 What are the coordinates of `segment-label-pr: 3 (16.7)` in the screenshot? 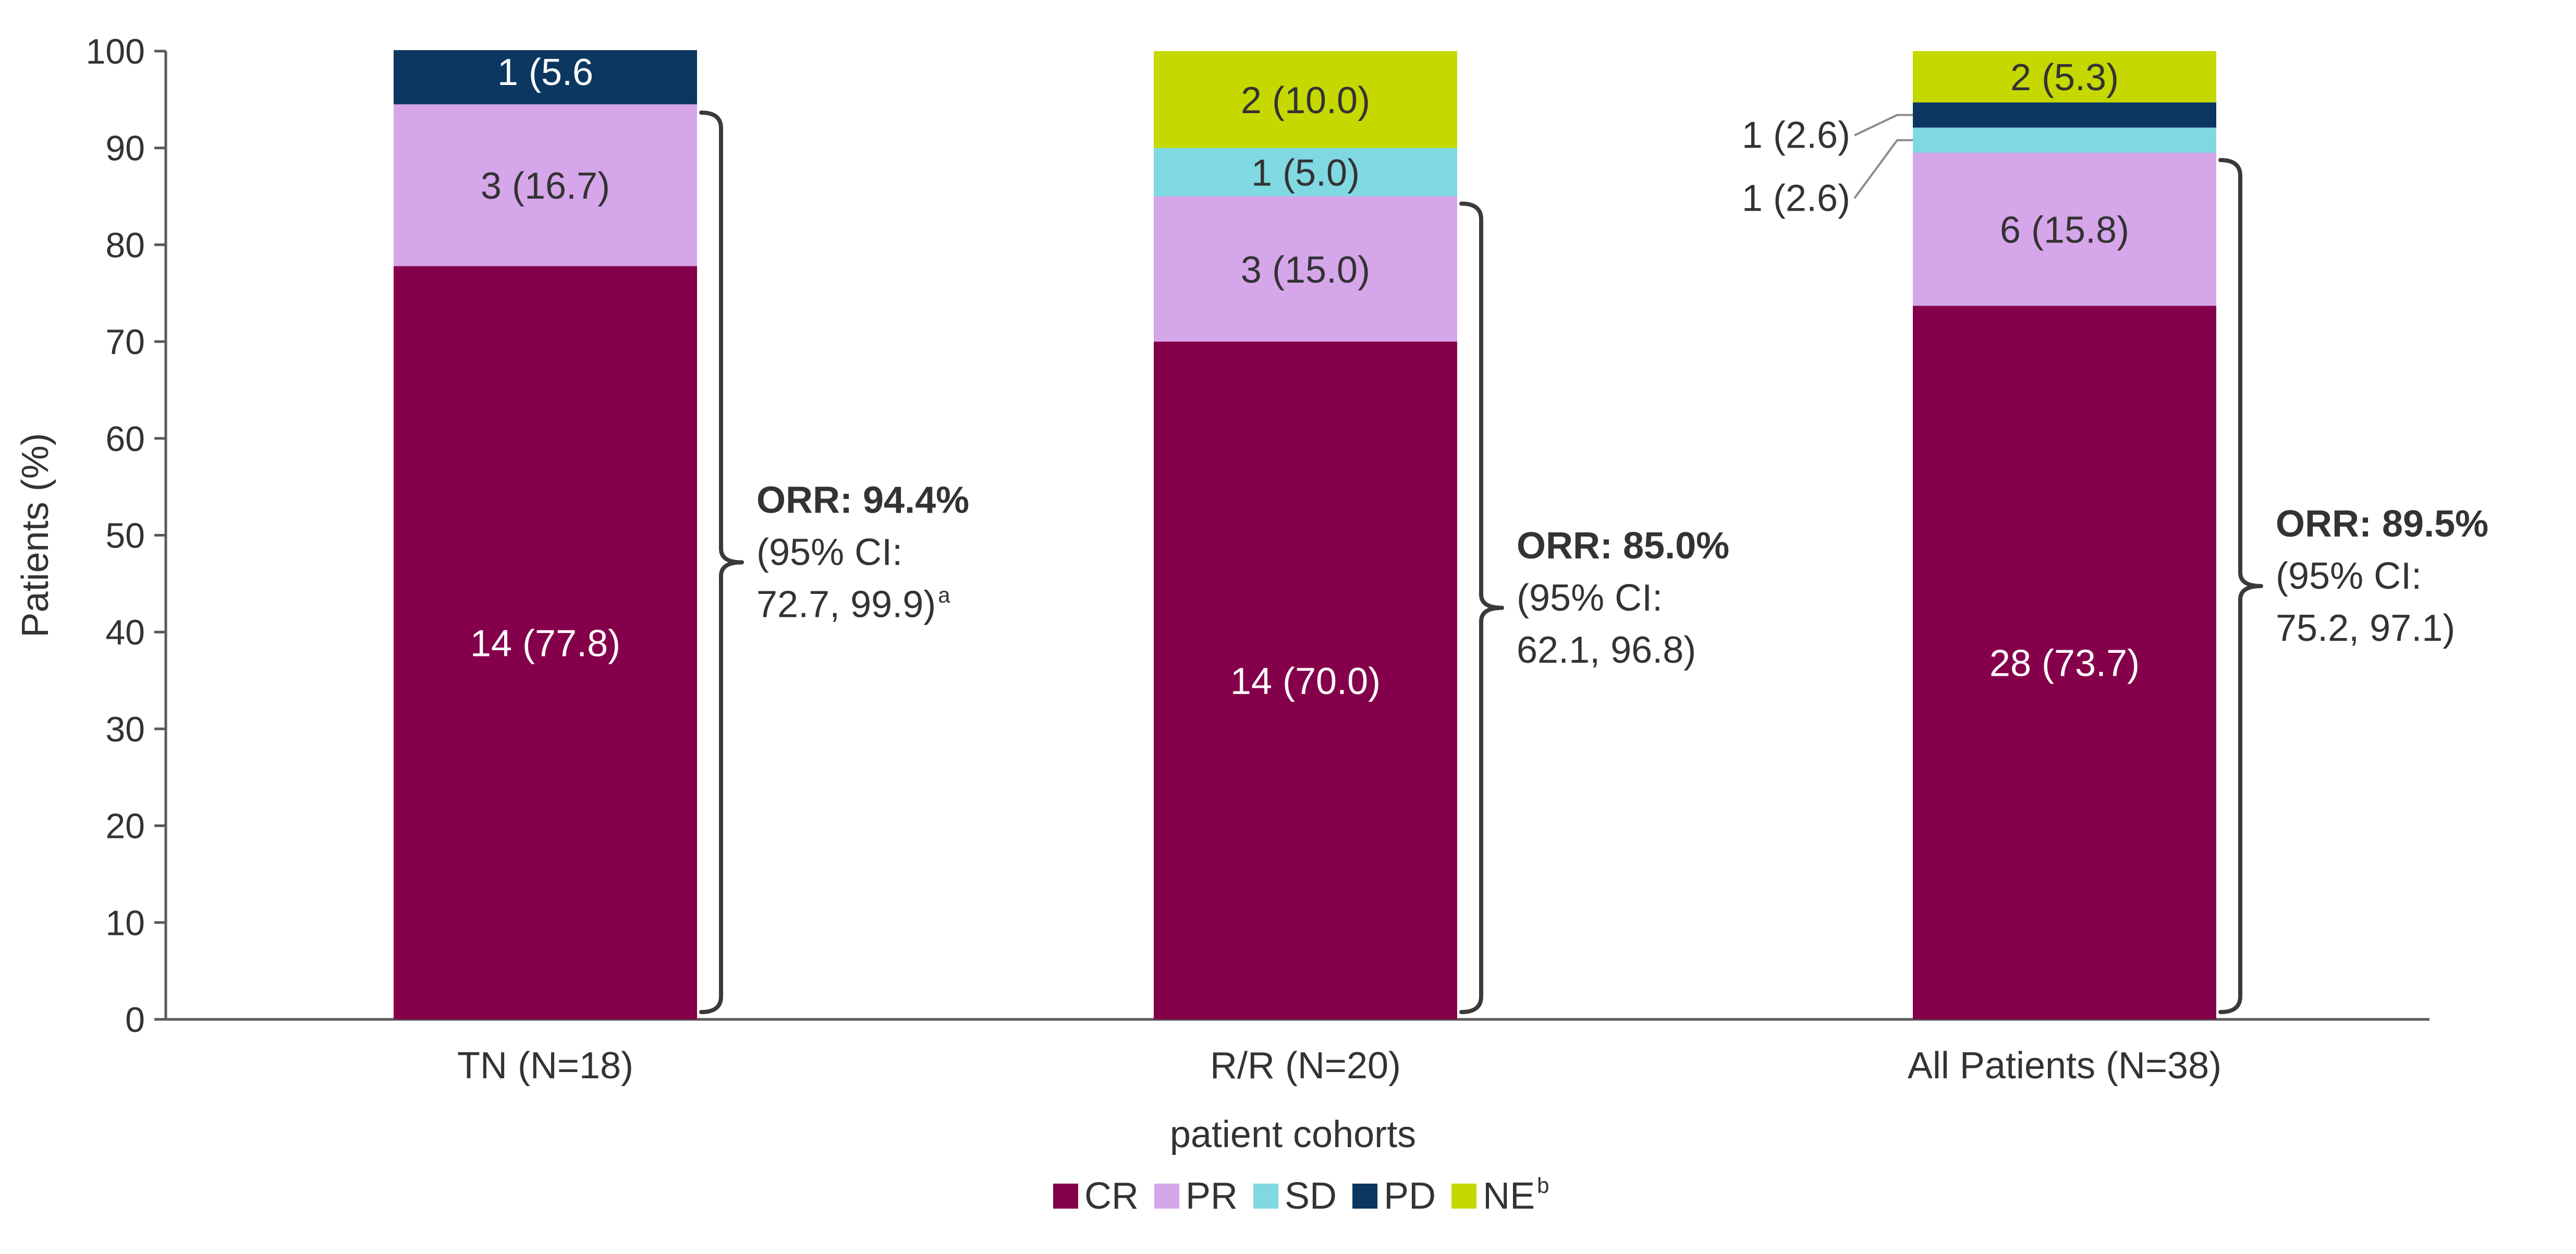 It's located at (545, 186).